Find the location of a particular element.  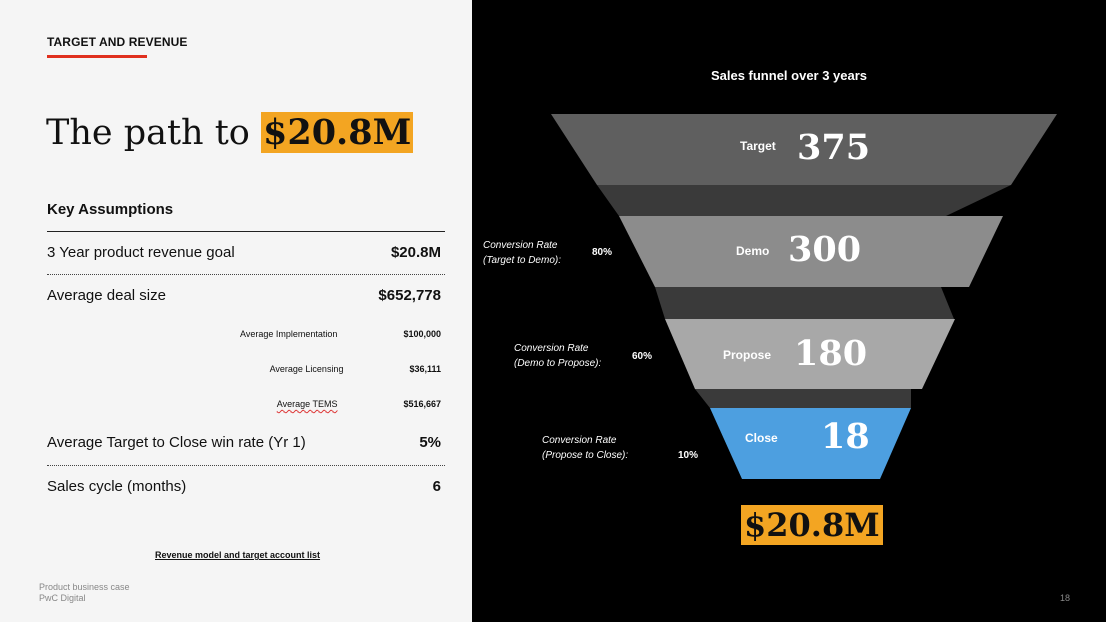

footer: Product business case PwC Digital is located at coordinates (84, 593).